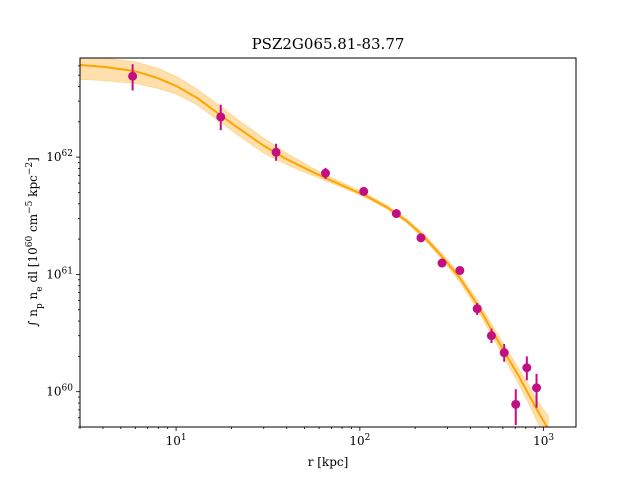 This screenshot has height=480, width=640. What do you see at coordinates (59, 391) in the screenshot?
I see `tick-label: 1060` at bounding box center [59, 391].